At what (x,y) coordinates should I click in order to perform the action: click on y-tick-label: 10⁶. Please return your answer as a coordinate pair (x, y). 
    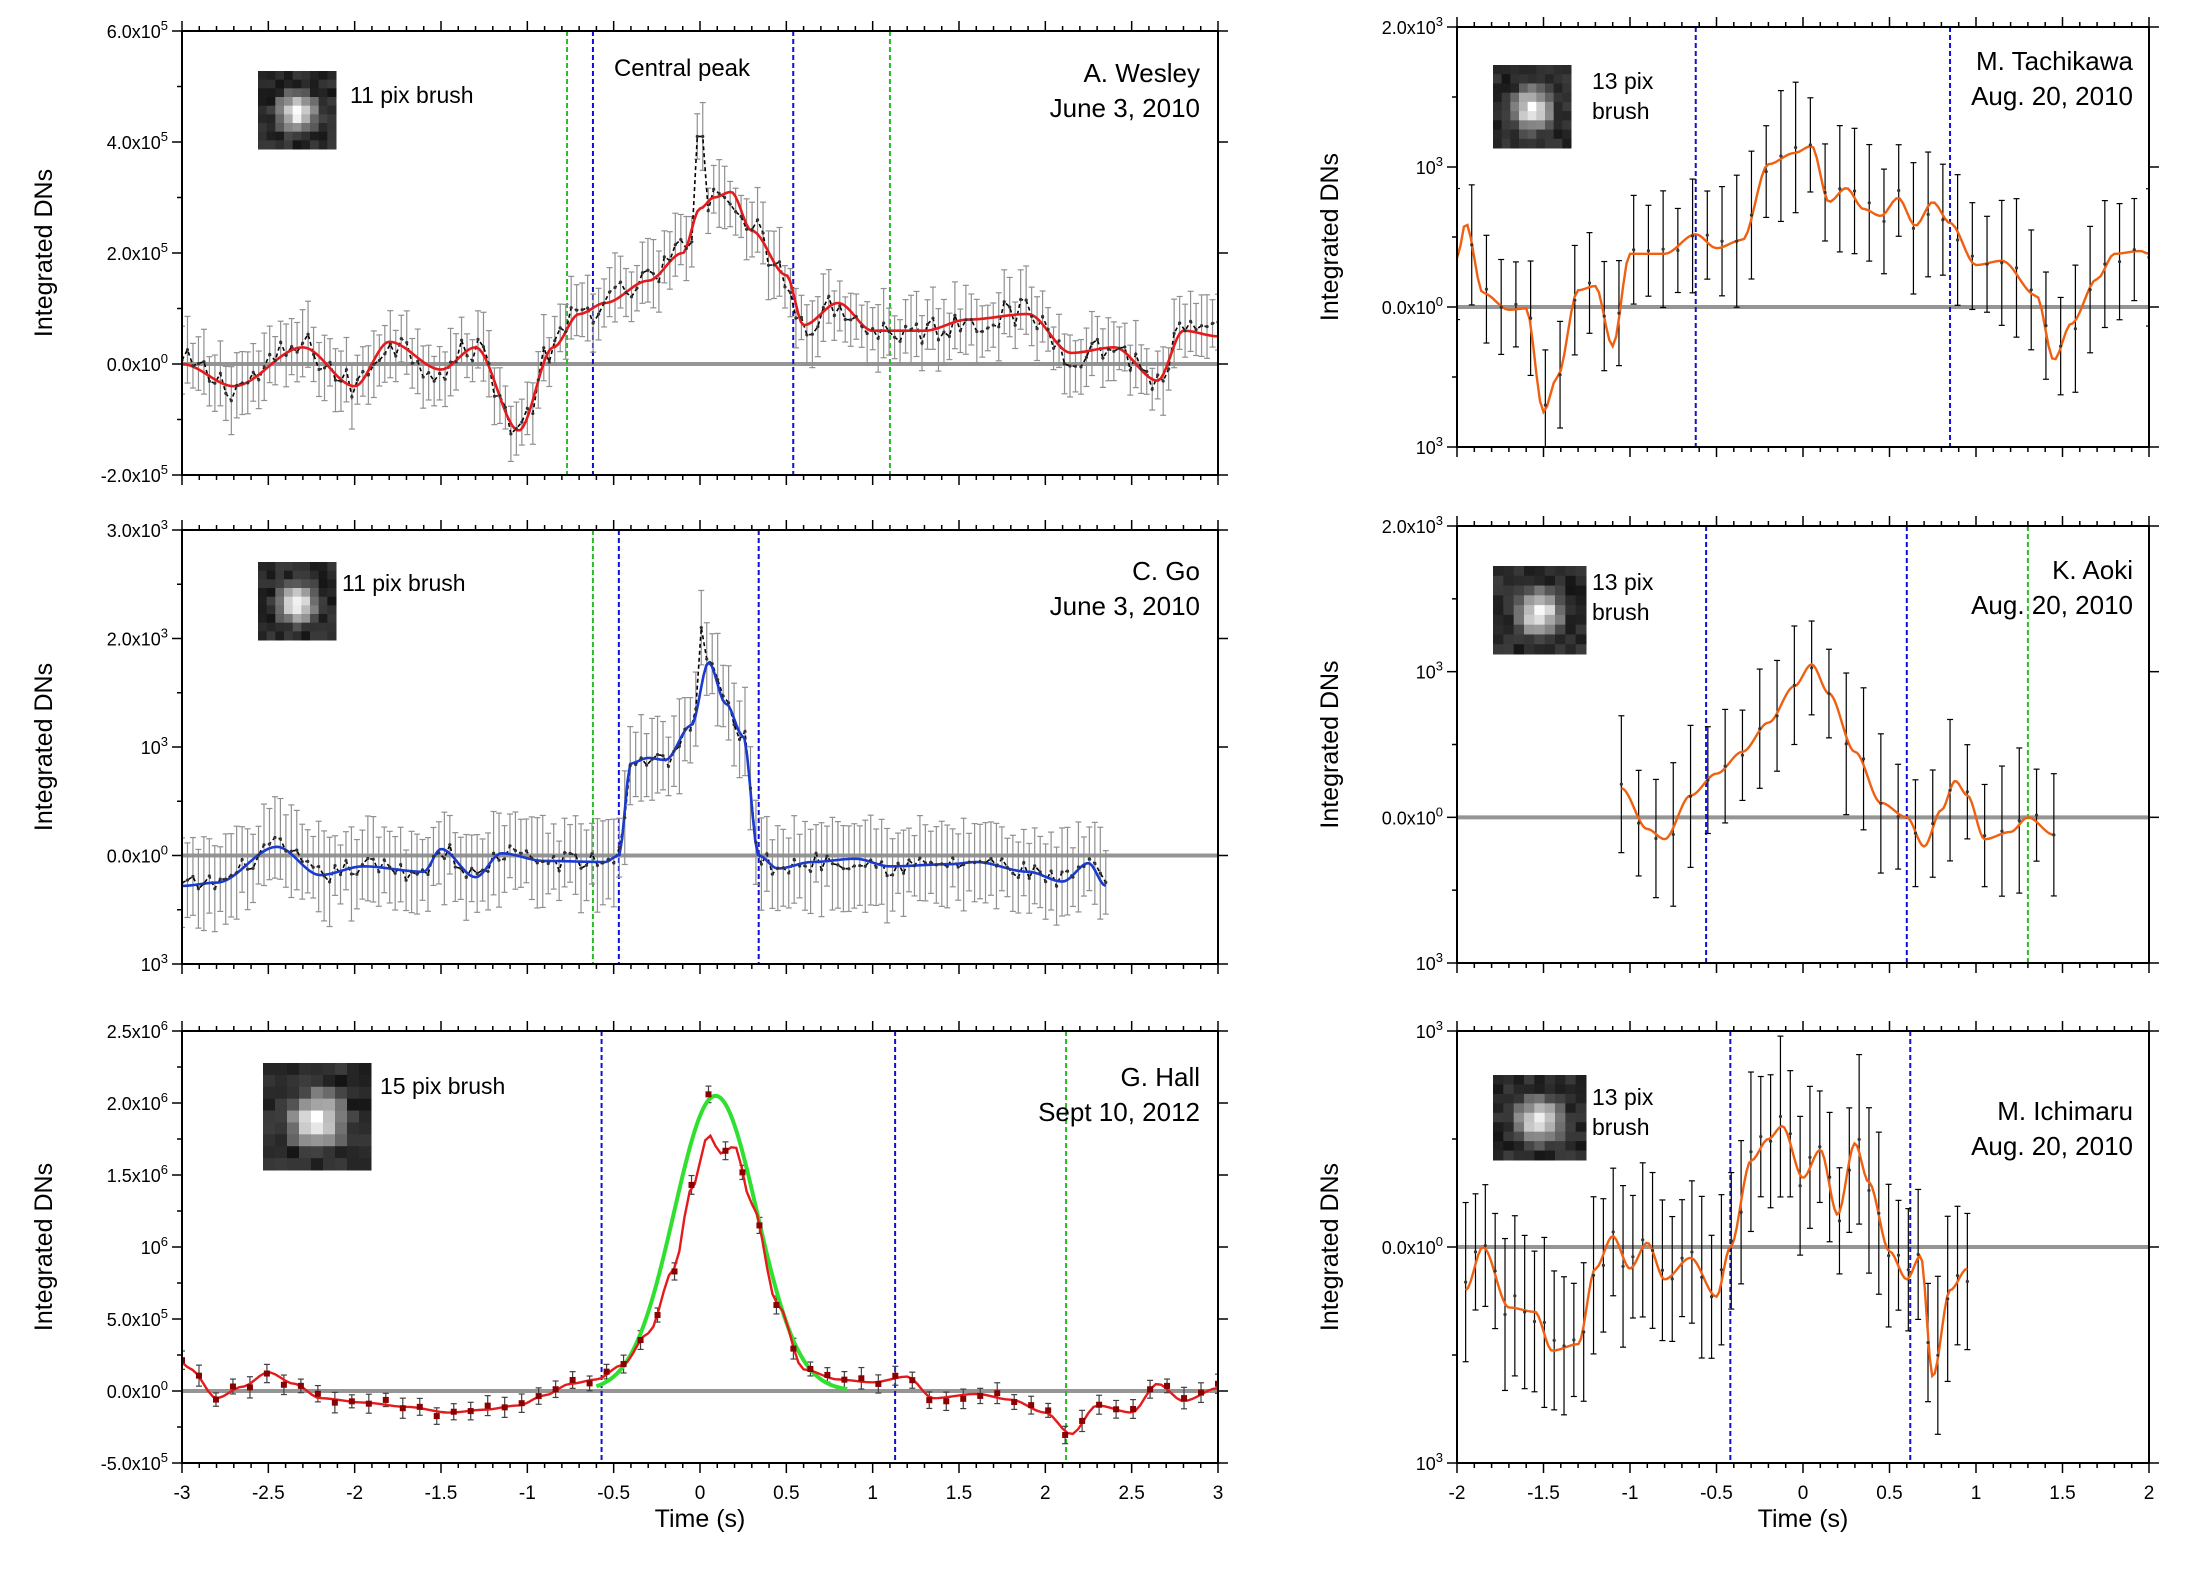
    Looking at the image, I should click on (154, 1246).